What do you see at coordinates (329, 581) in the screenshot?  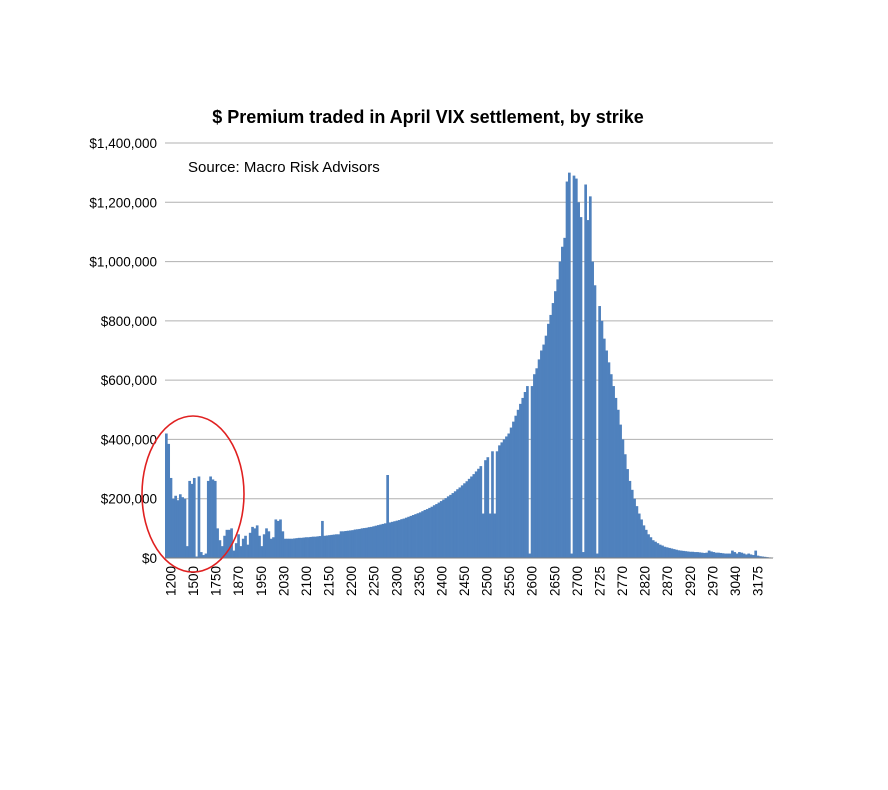 I see `x-tick-label: 2150` at bounding box center [329, 581].